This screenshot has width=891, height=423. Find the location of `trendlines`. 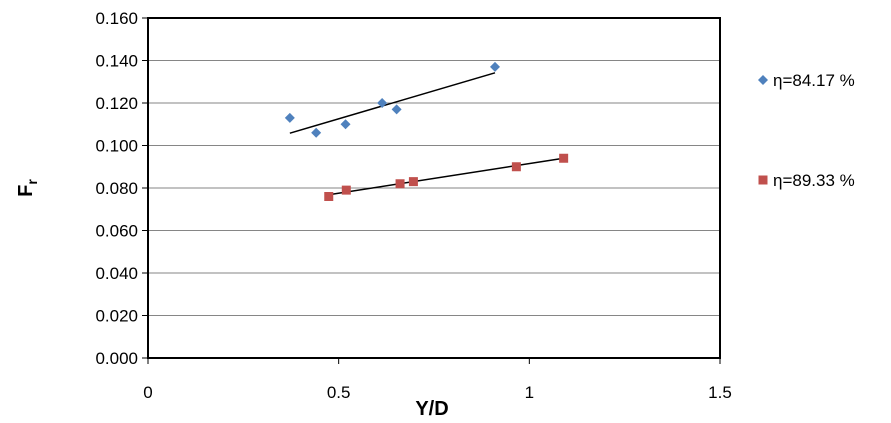

trendlines is located at coordinates (426, 134).